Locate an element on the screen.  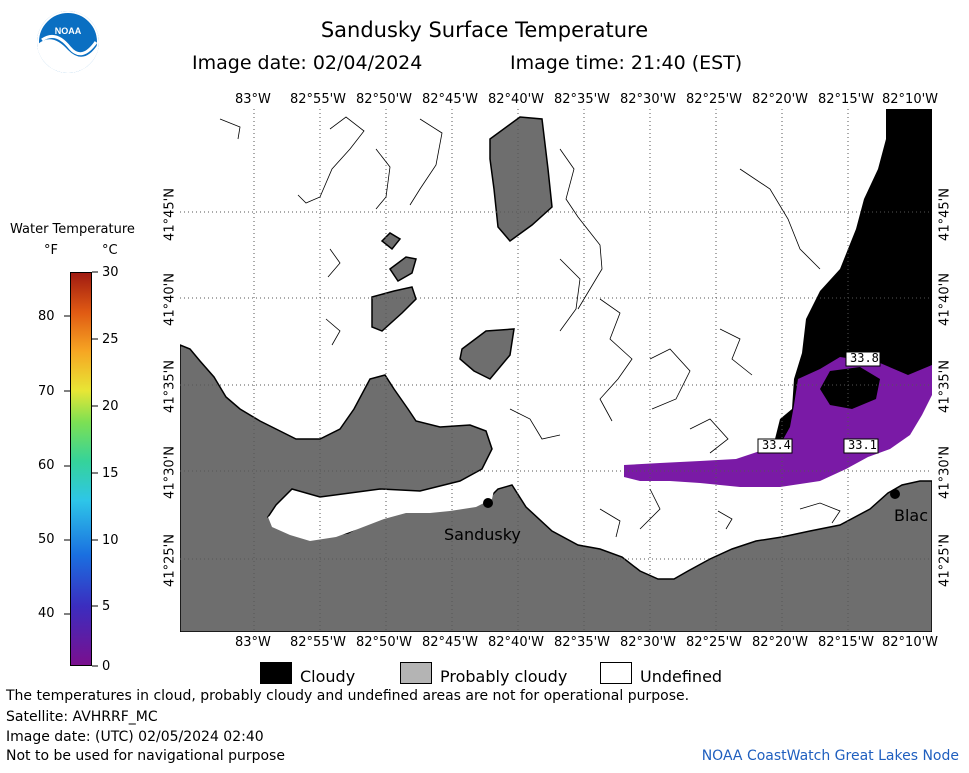
image-date-label: Image date: 02/04/2024 is located at coordinates (307, 63).